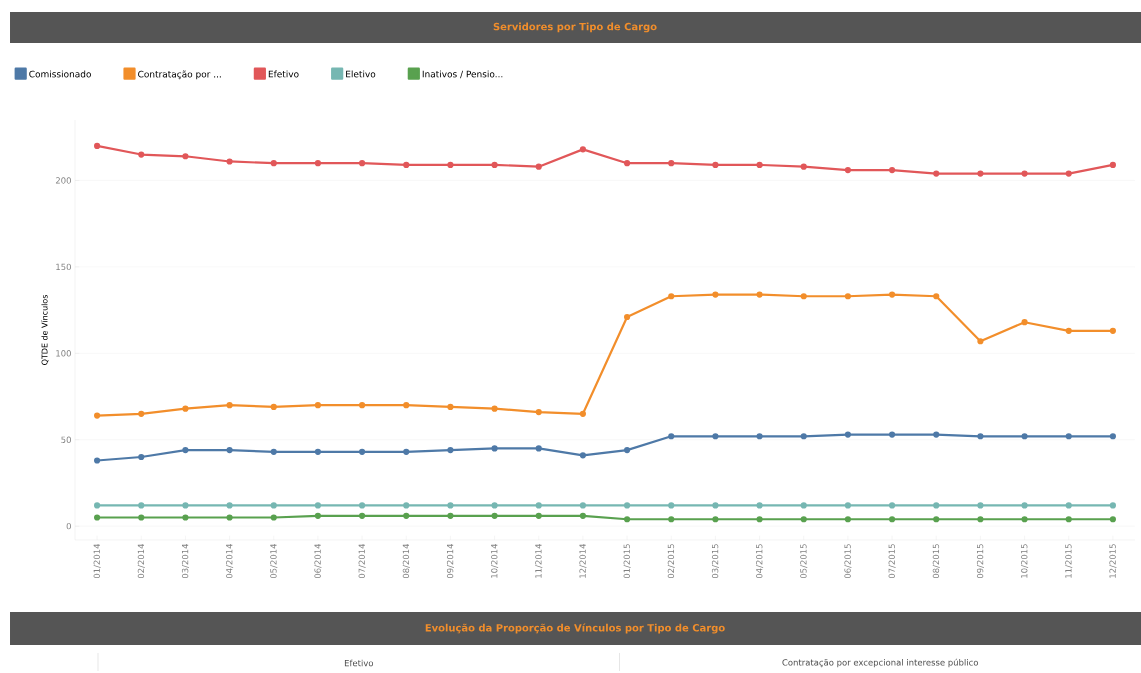  I want to click on x-tick-label: 08/2015, so click(936, 561).